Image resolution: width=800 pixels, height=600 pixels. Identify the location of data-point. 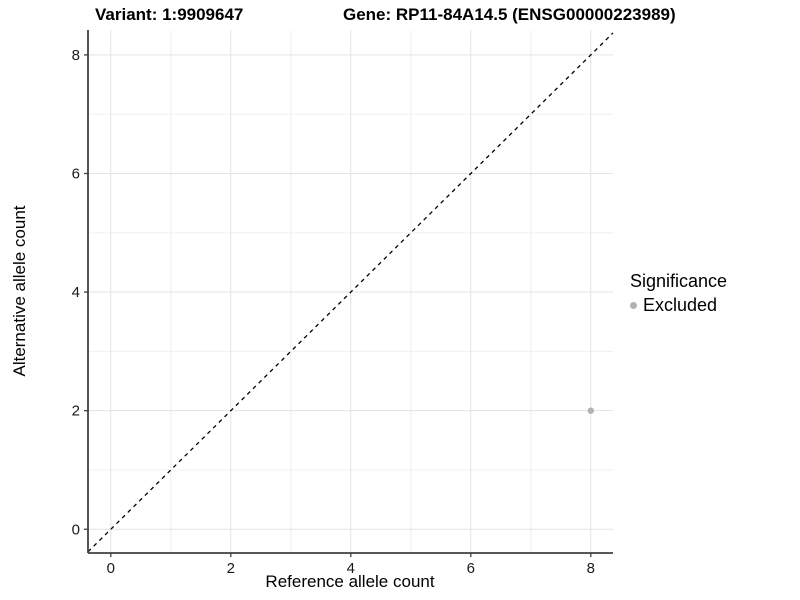
(590, 410).